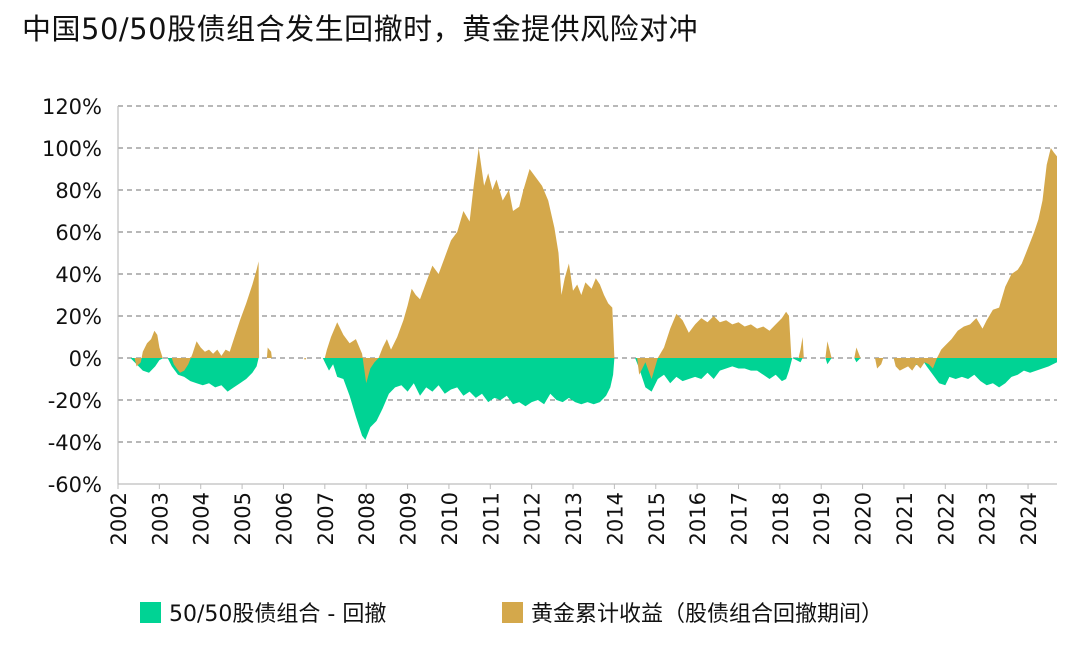 The height and width of the screenshot is (652, 1080). Describe the element at coordinates (905, 518) in the screenshot. I see `x-tick-label: 2021` at that location.